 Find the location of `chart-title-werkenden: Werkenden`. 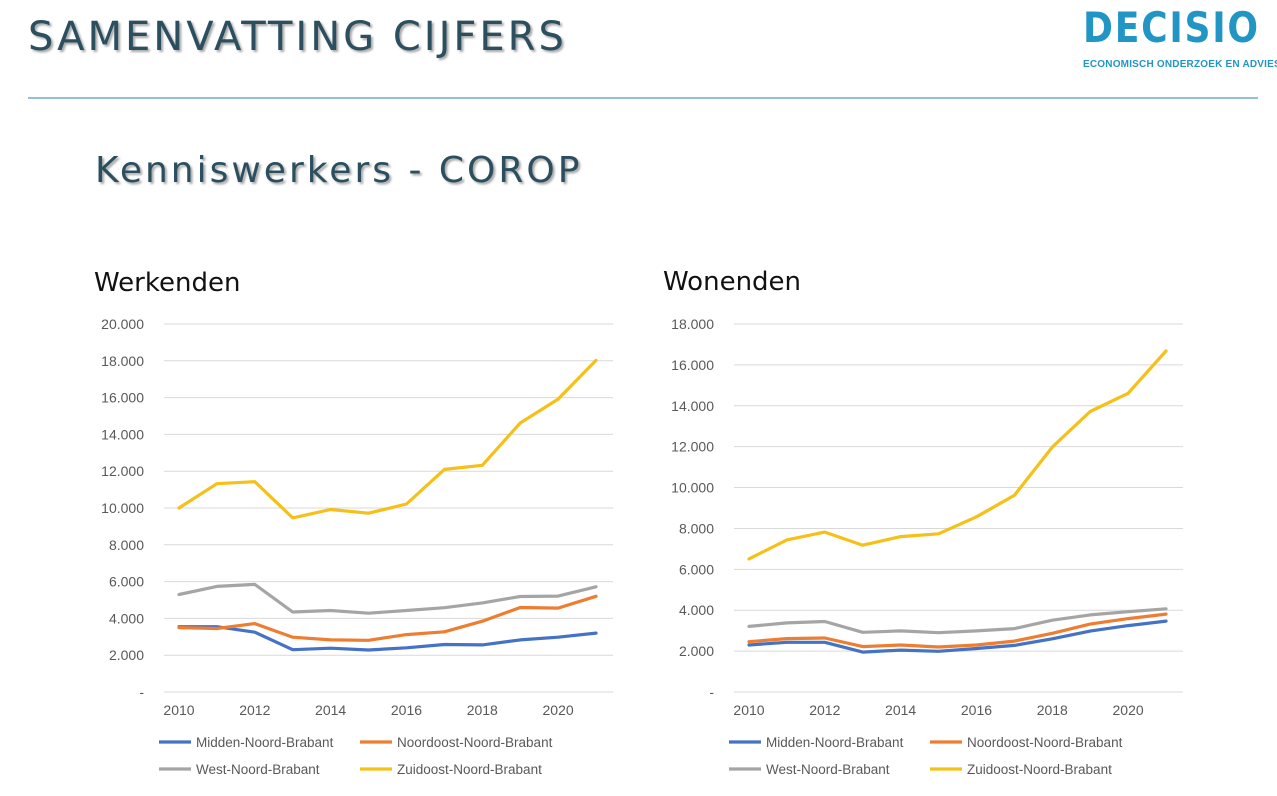

chart-title-werkenden: Werkenden is located at coordinates (167, 283).